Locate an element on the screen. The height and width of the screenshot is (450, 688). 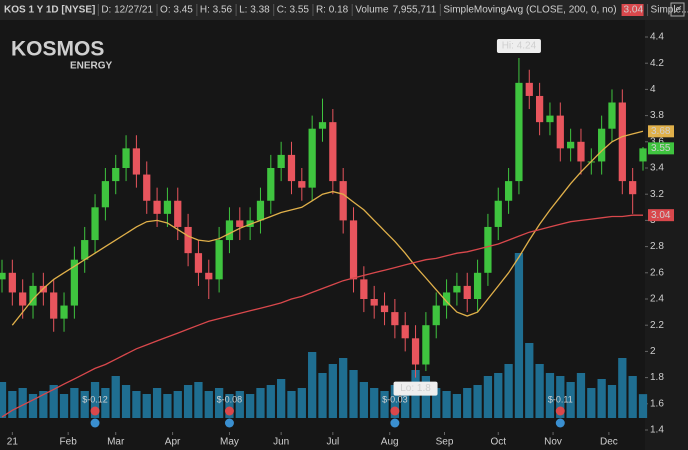
y-tick-label: 2.6 is located at coordinates (657, 272).